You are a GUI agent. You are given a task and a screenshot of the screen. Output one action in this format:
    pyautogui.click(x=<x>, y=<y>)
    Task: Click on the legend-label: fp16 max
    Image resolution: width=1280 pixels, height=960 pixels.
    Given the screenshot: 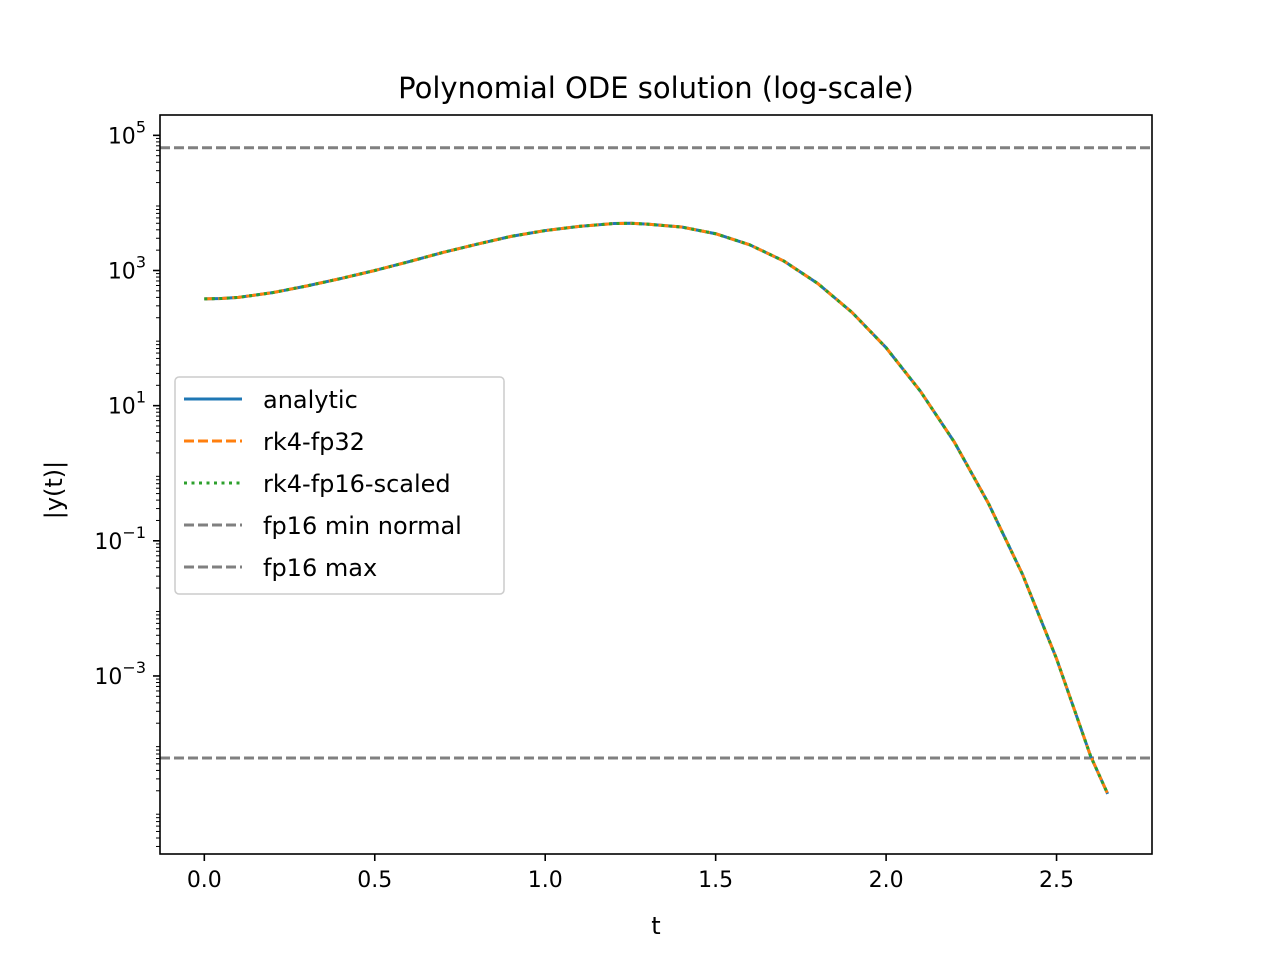 What is the action you would take?
    pyautogui.click(x=320, y=568)
    